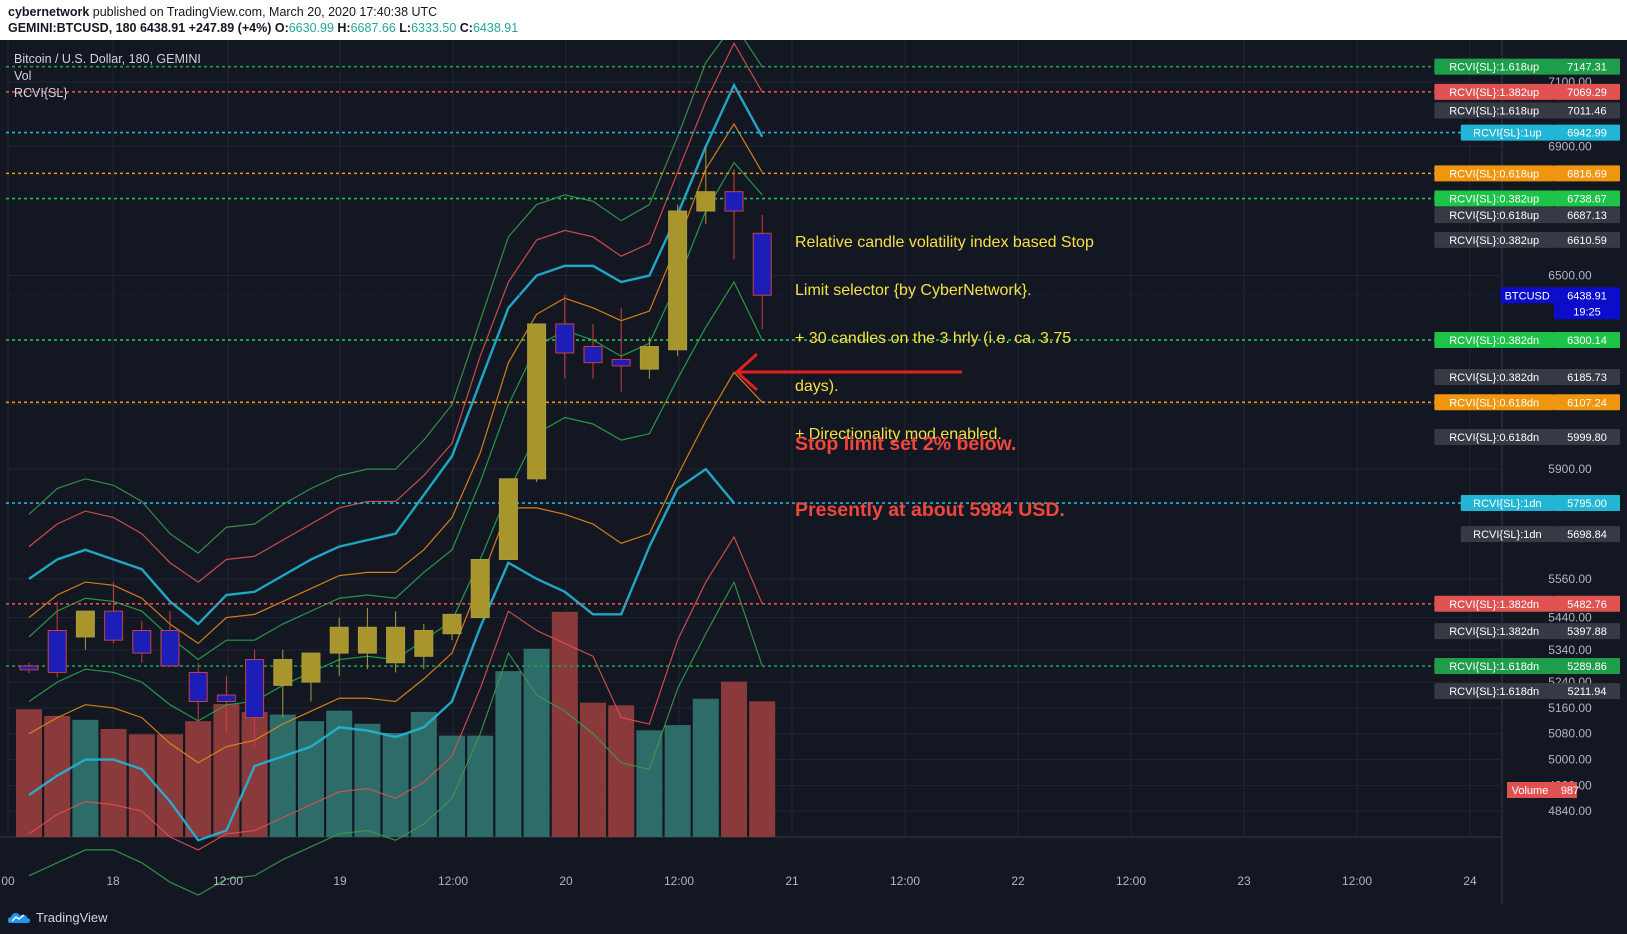 This screenshot has width=1627, height=934. What do you see at coordinates (1587, 200) in the screenshot?
I see `level-value: 6738.67` at bounding box center [1587, 200].